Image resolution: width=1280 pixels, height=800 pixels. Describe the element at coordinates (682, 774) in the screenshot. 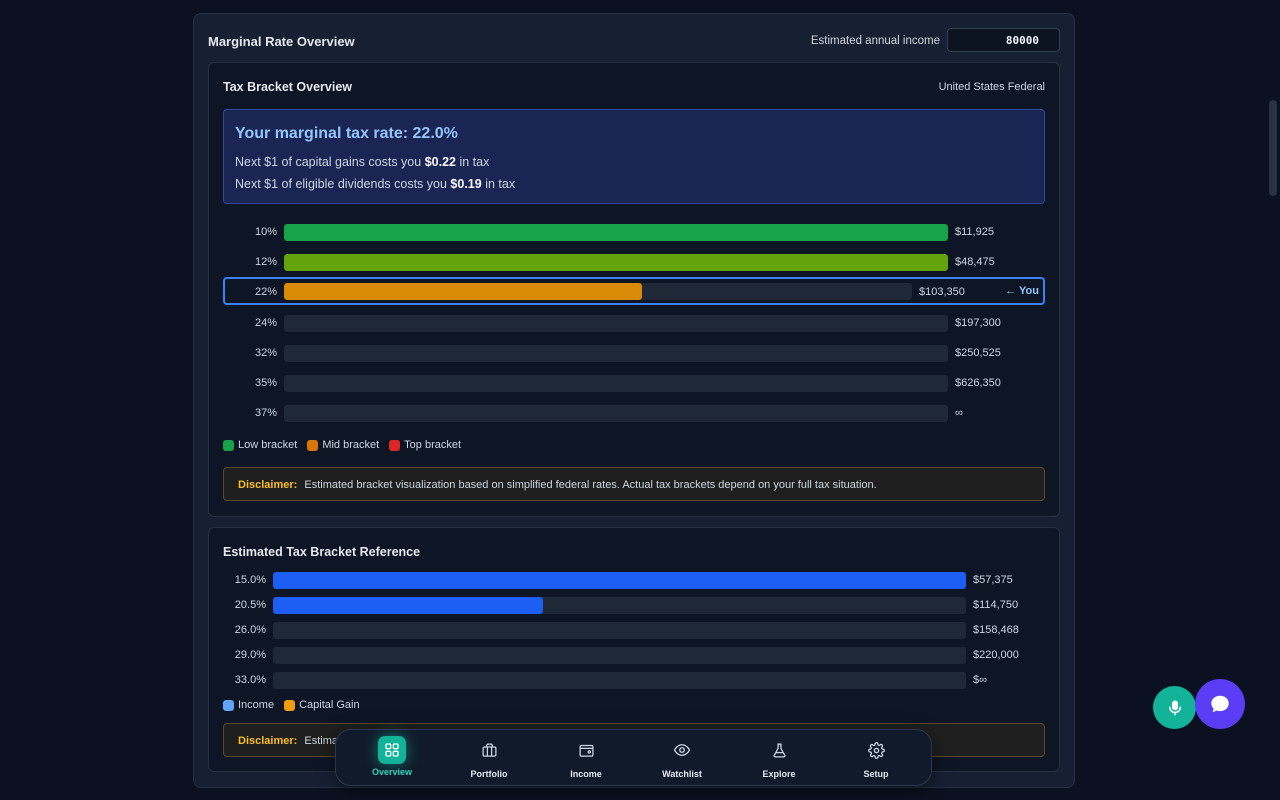

I see `nav-label: Watchlist` at that location.